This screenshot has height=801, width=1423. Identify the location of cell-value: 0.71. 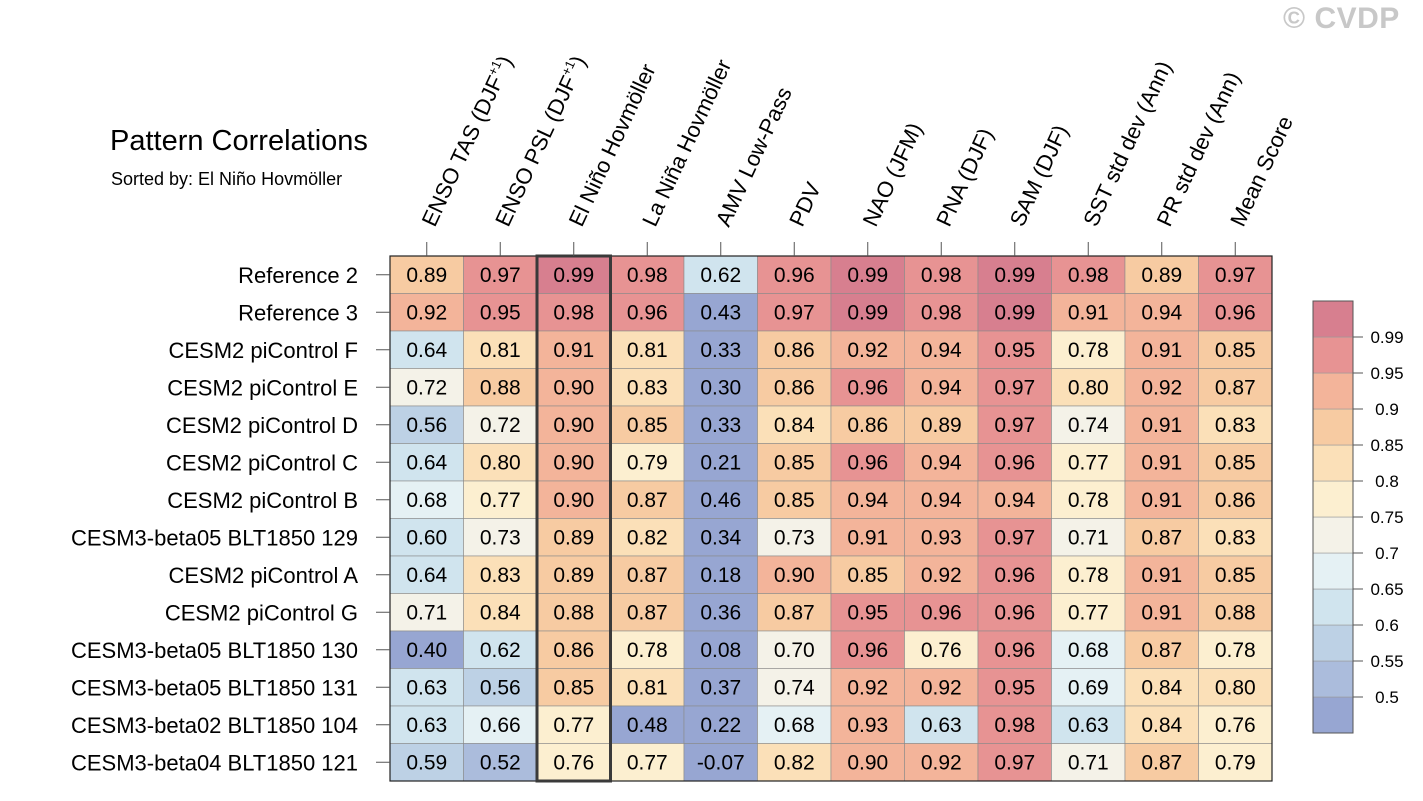
(1088, 762).